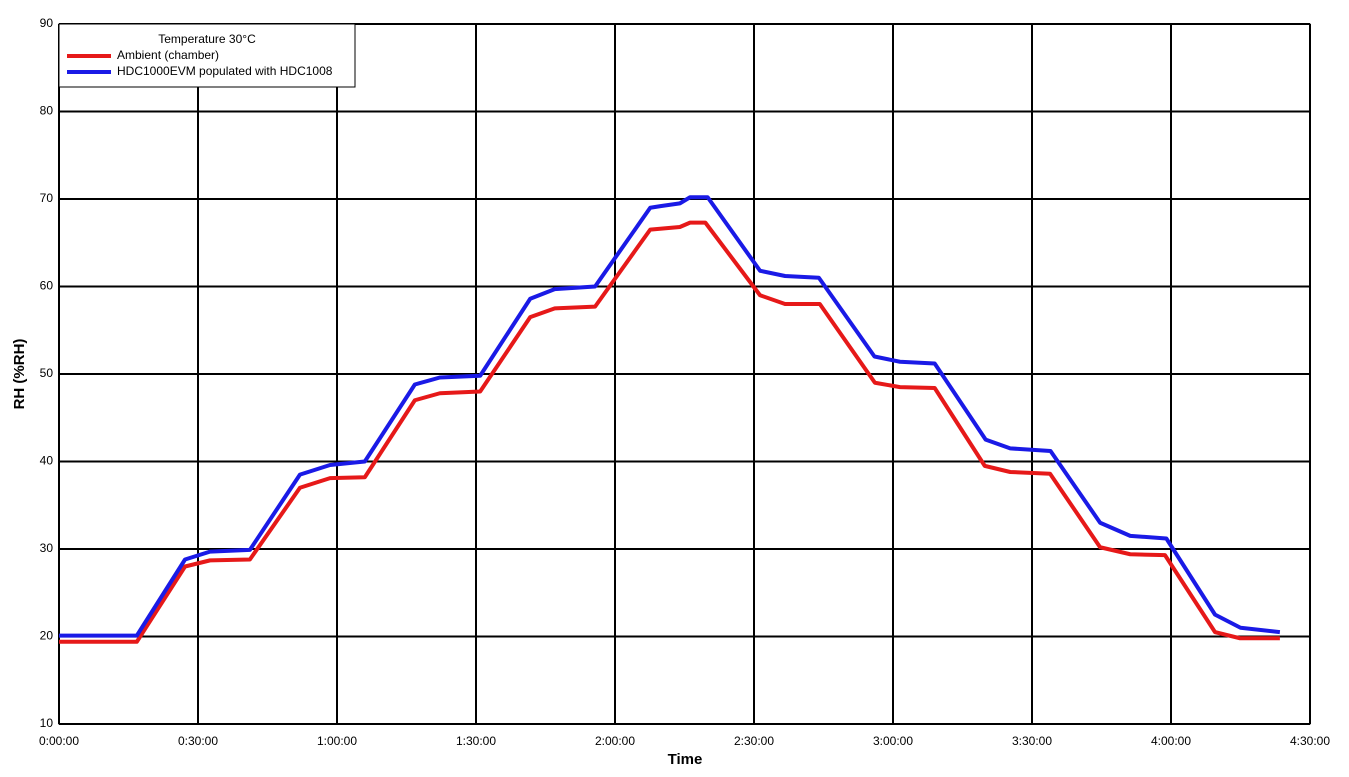 The width and height of the screenshot is (1349, 777). I want to click on y-tick-label: 80, so click(47, 111).